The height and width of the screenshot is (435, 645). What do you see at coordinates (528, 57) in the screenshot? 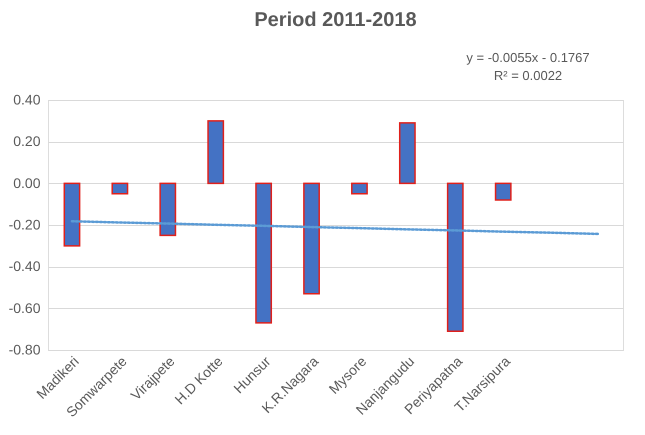
I see `text: y = -0.0055x - 0.1767` at bounding box center [528, 57].